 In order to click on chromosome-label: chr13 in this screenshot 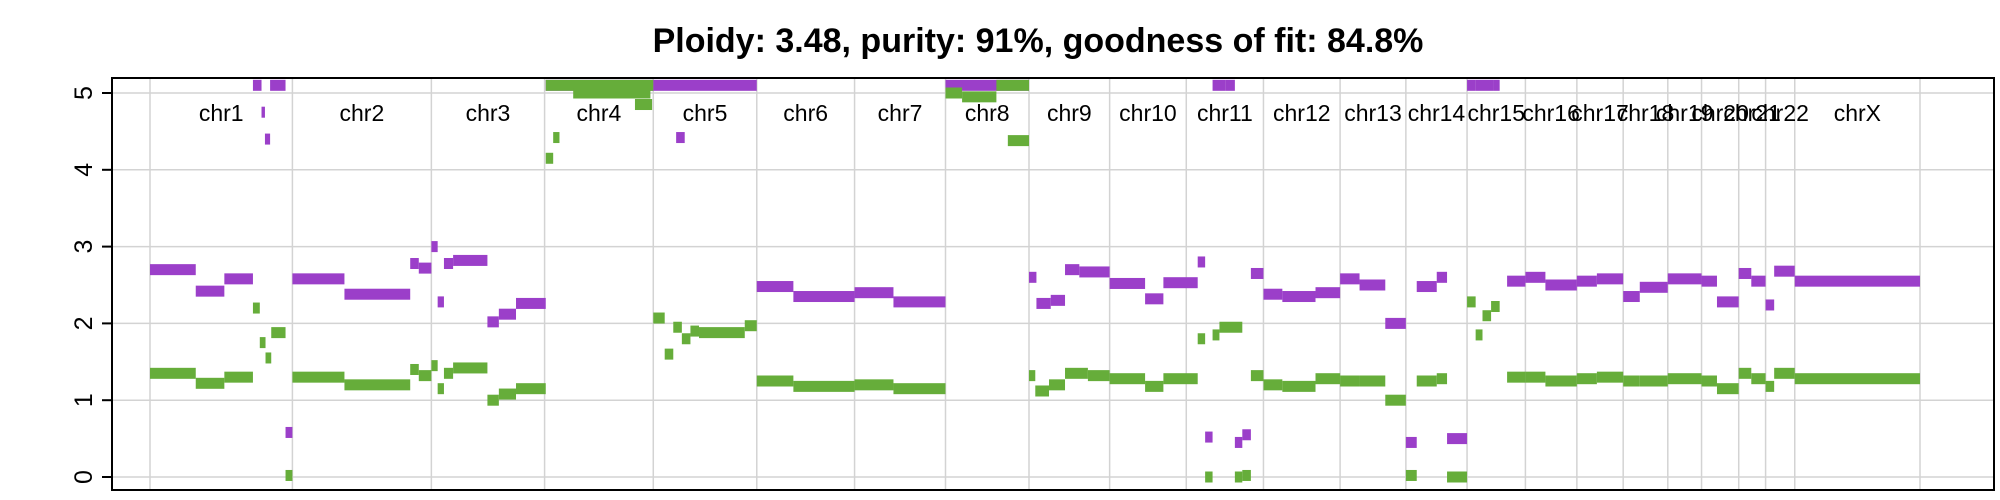, I will do `click(1373, 113)`.